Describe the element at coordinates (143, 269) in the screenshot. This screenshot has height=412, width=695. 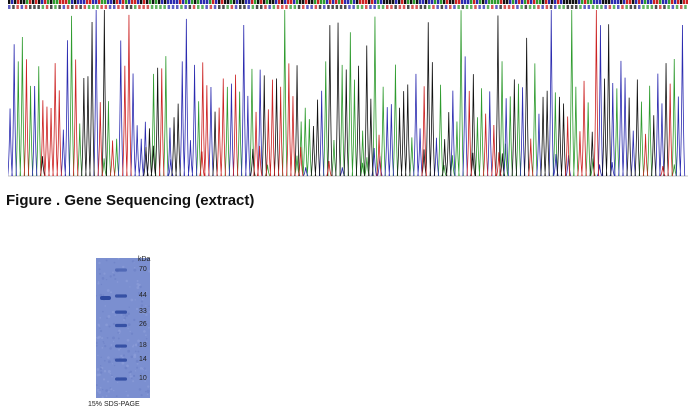
I see `marker-label-70: 70` at that location.